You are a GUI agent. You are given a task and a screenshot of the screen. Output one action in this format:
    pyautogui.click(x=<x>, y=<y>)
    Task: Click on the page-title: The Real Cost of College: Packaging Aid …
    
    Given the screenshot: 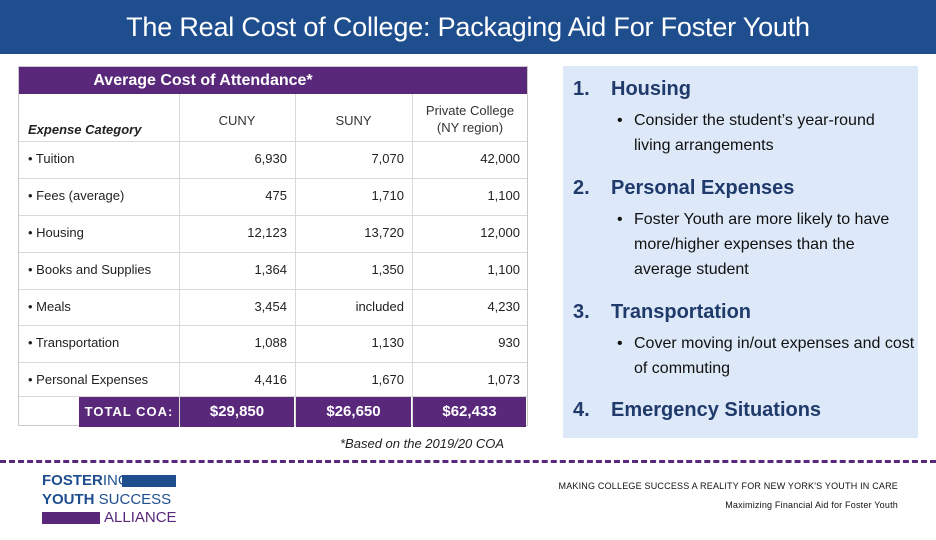 What is the action you would take?
    pyautogui.click(x=468, y=27)
    